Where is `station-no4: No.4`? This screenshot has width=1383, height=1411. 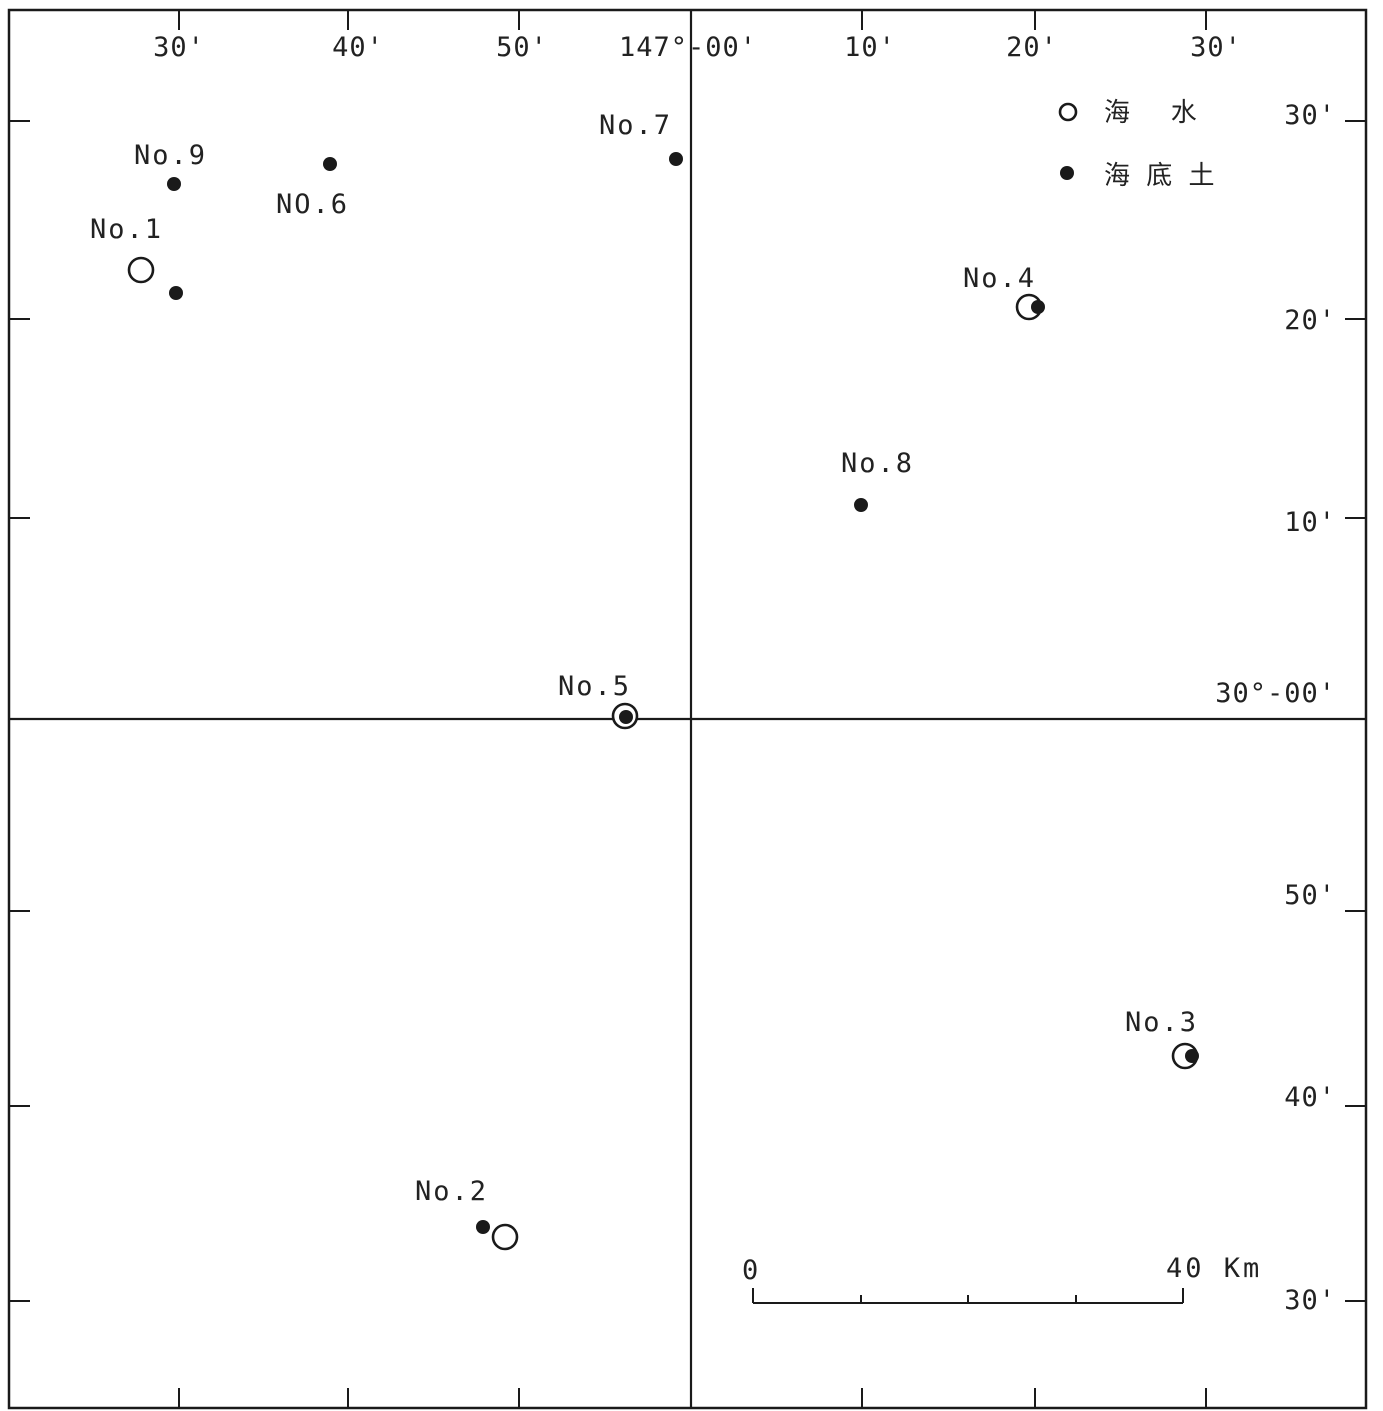 station-no4: No.4 is located at coordinates (1004, 292).